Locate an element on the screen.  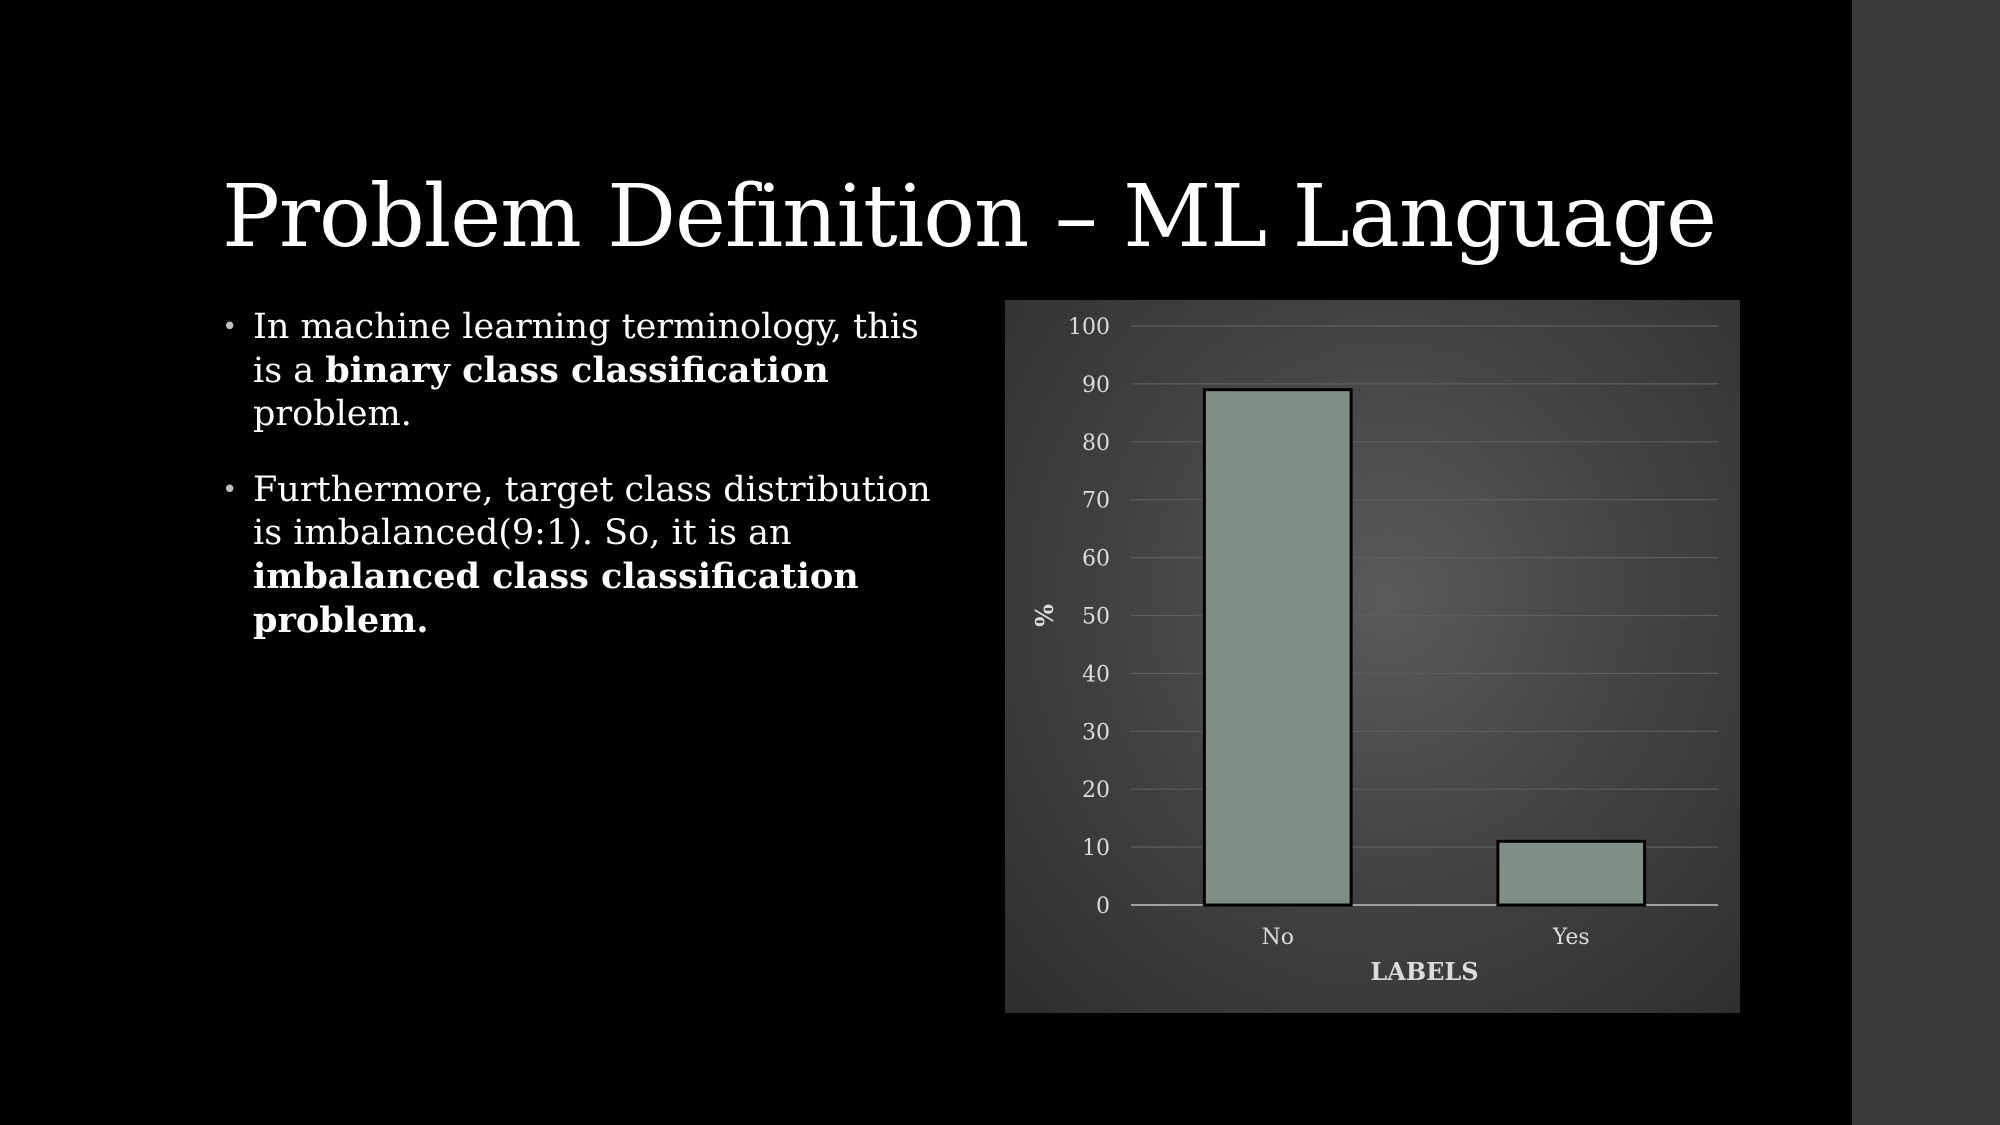
bars is located at coordinates (1424, 647).